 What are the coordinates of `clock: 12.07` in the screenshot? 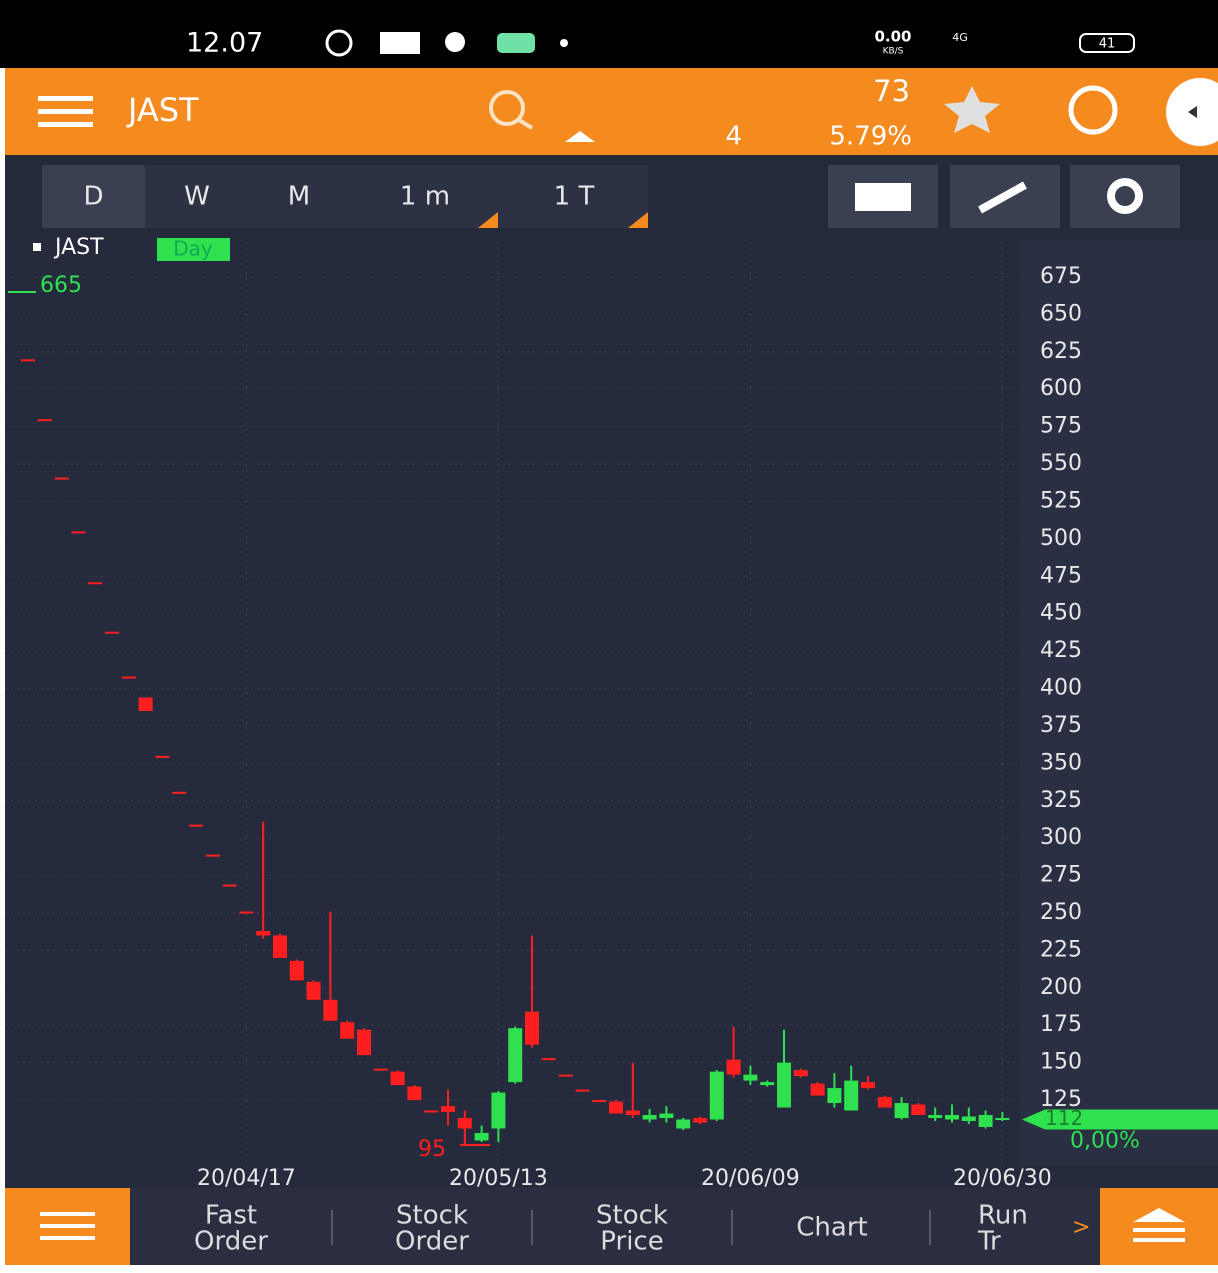 It's located at (224, 43).